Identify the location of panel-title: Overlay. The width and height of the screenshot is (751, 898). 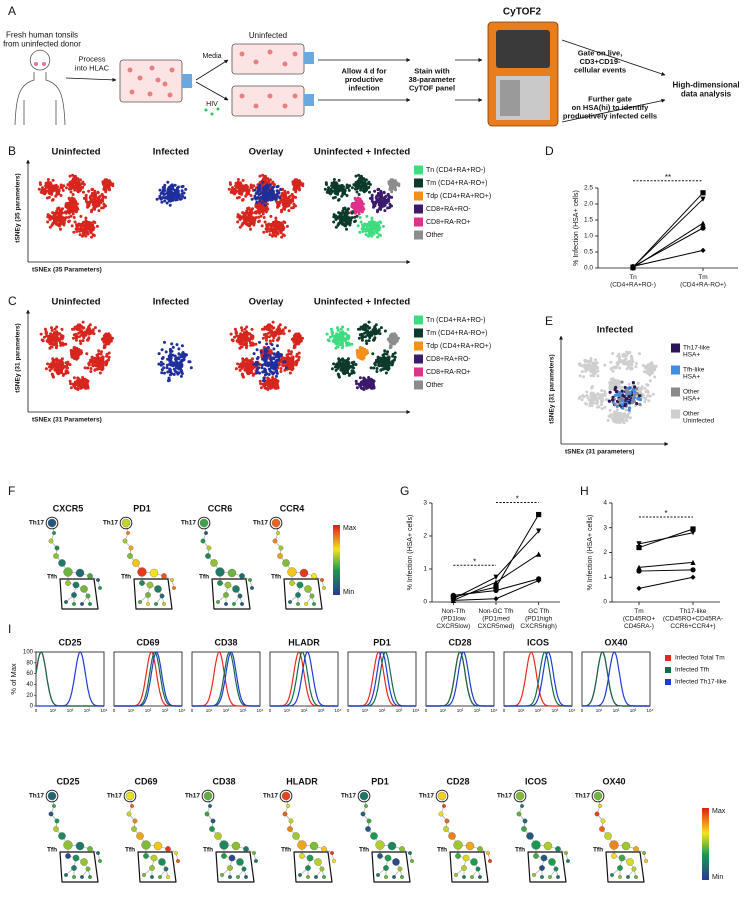
(267, 152).